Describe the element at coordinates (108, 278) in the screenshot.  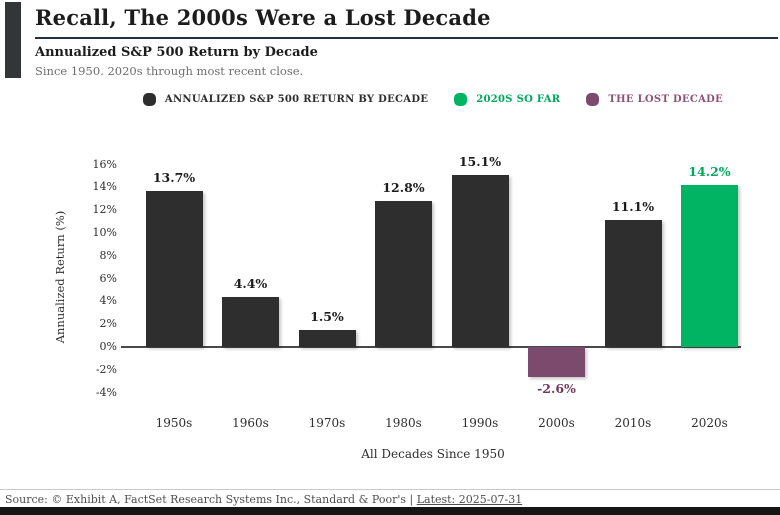
I see `y-tick-label: 6%` at that location.